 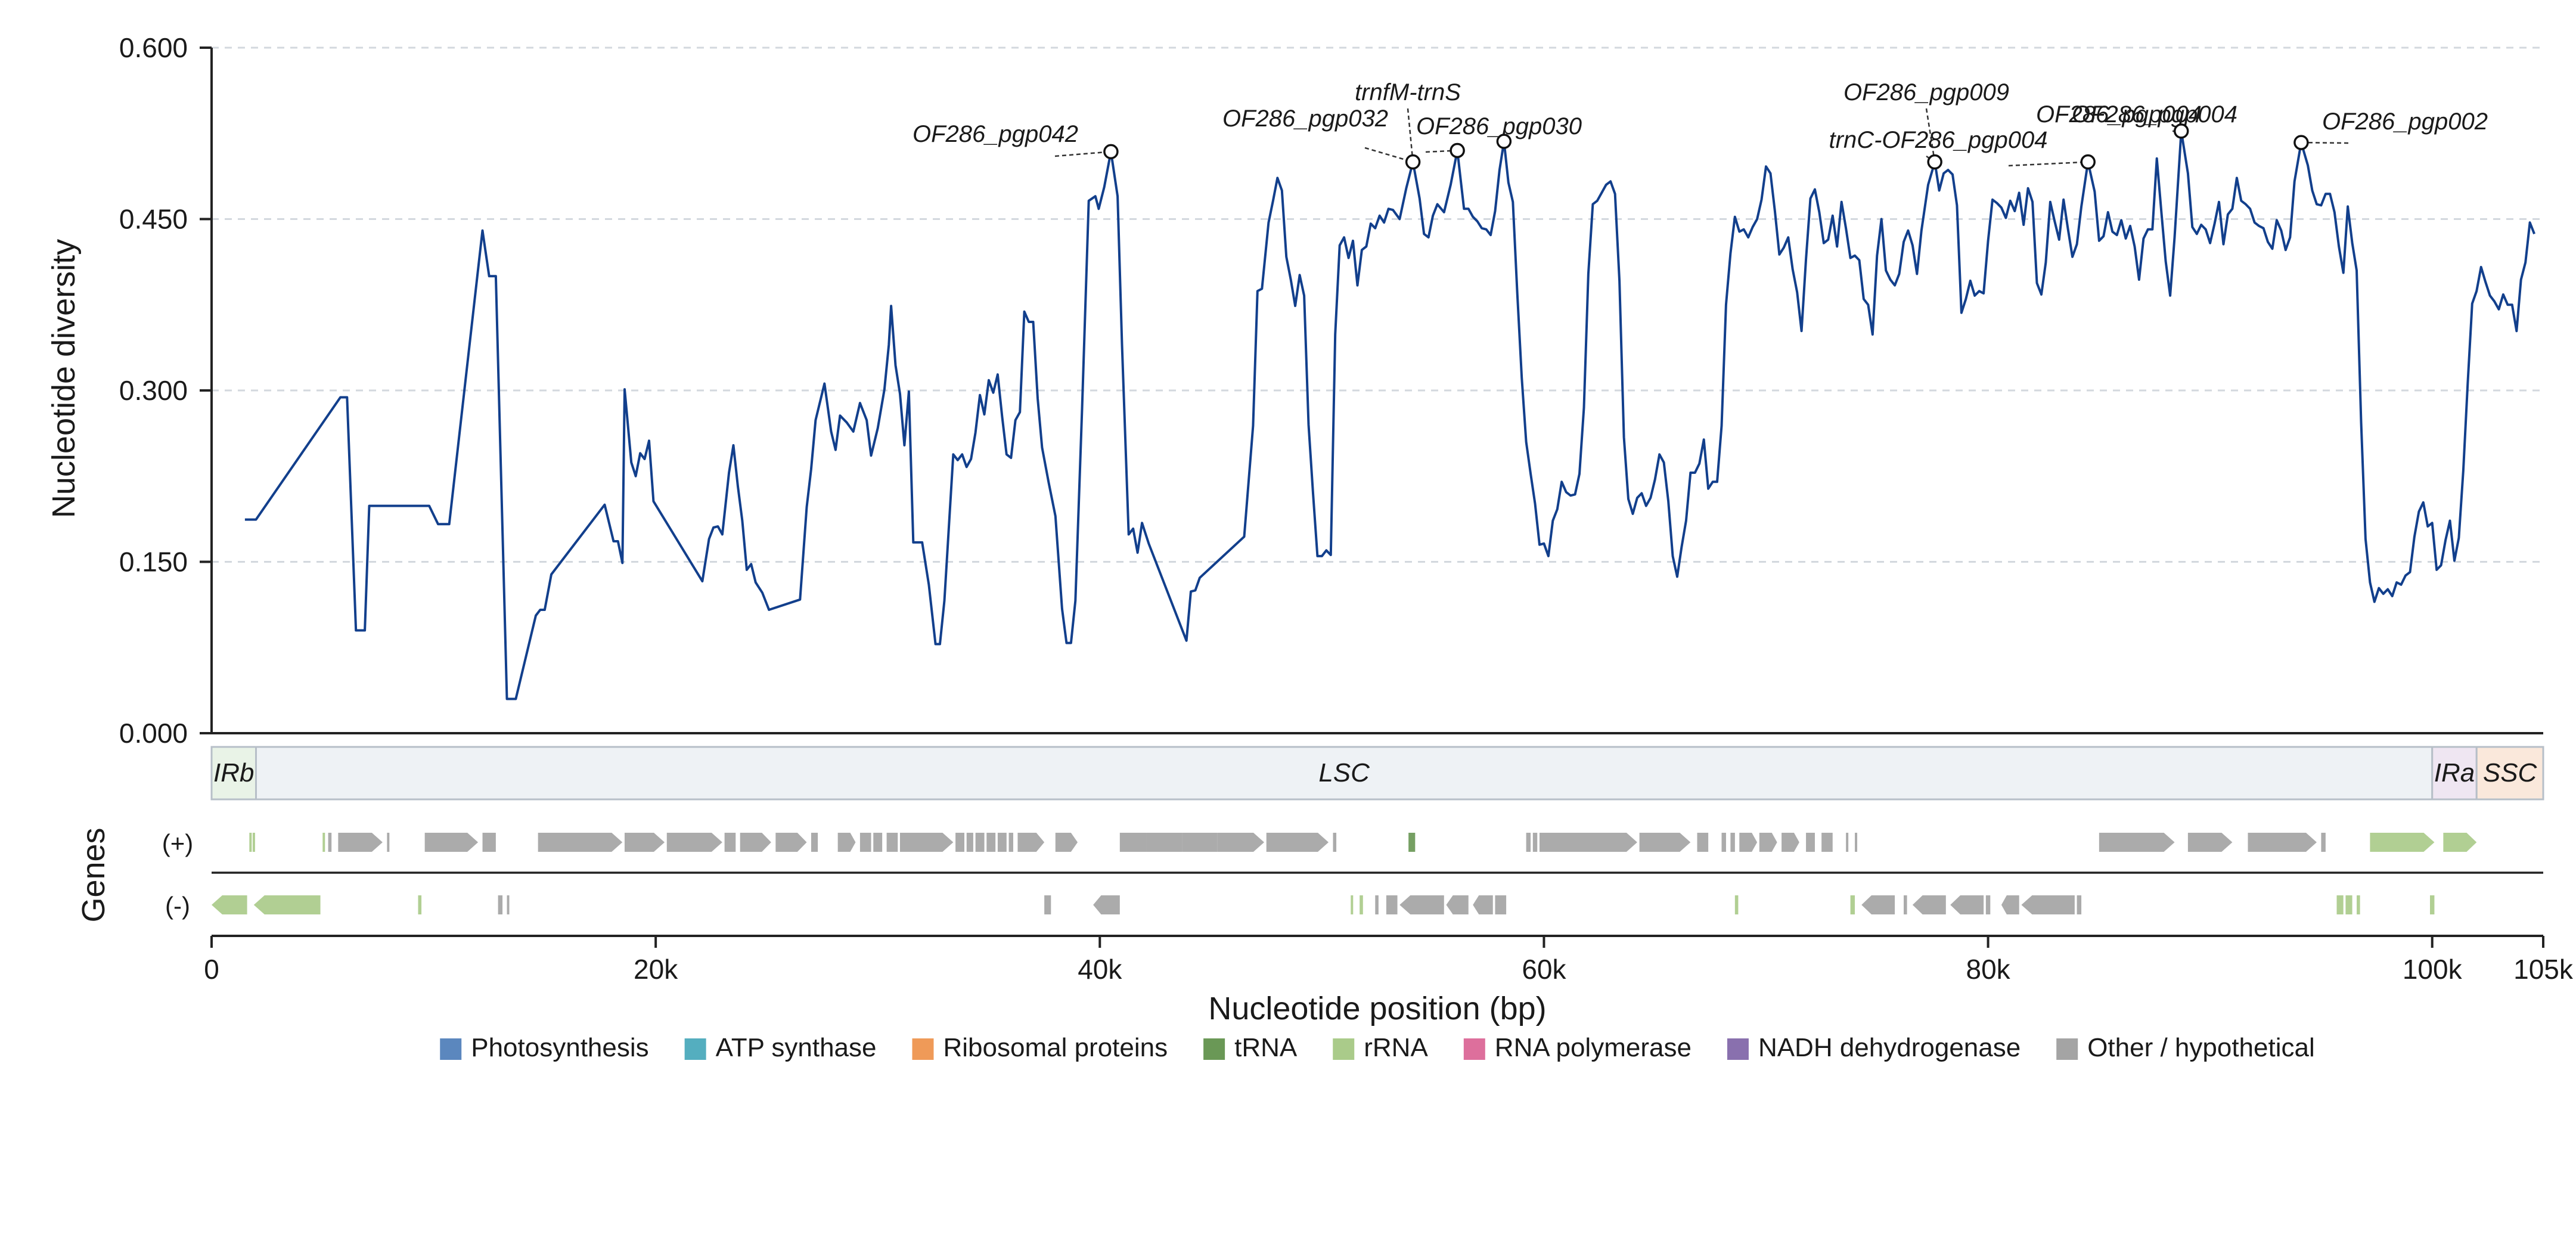 What do you see at coordinates (153, 733) in the screenshot?
I see `y-tick-label: 0.000` at bounding box center [153, 733].